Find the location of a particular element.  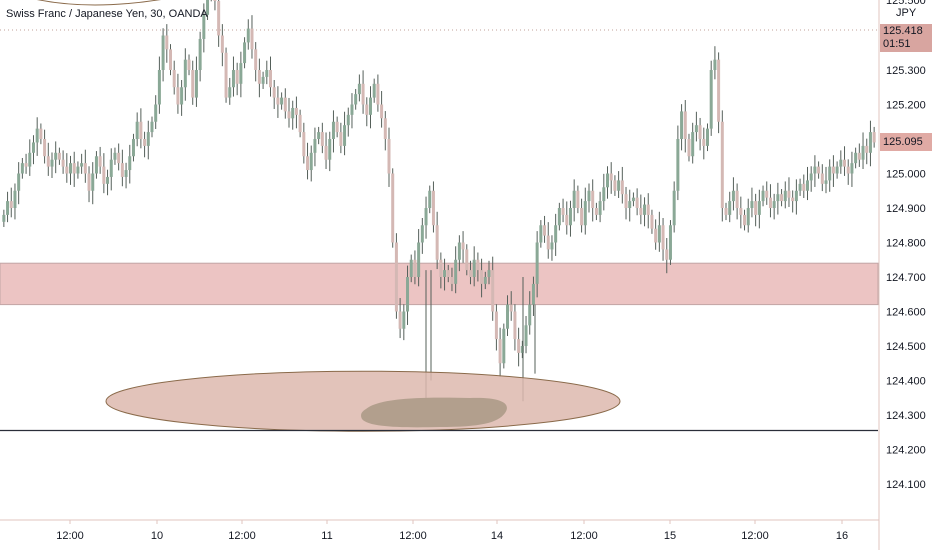

price-tick-label: 124.600 is located at coordinates (906, 313).